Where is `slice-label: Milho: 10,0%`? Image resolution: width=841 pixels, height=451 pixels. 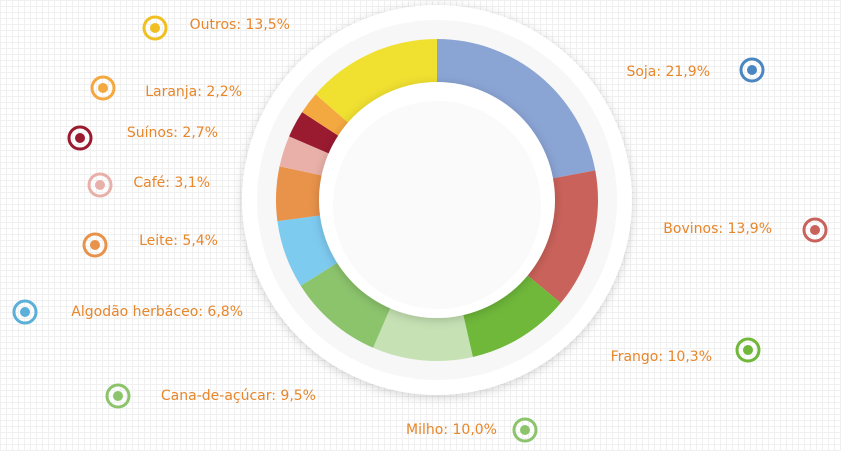 slice-label: Milho: 10,0% is located at coordinates (451, 430).